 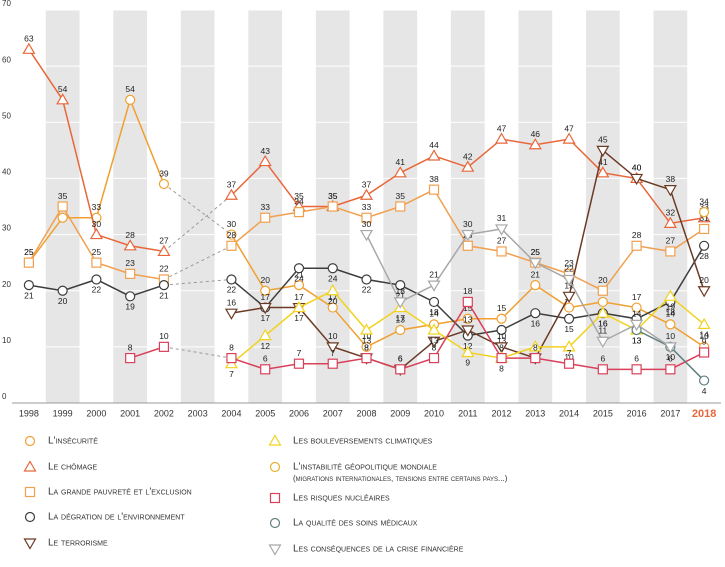 I want to click on data-label: 10, so click(x=333, y=336).